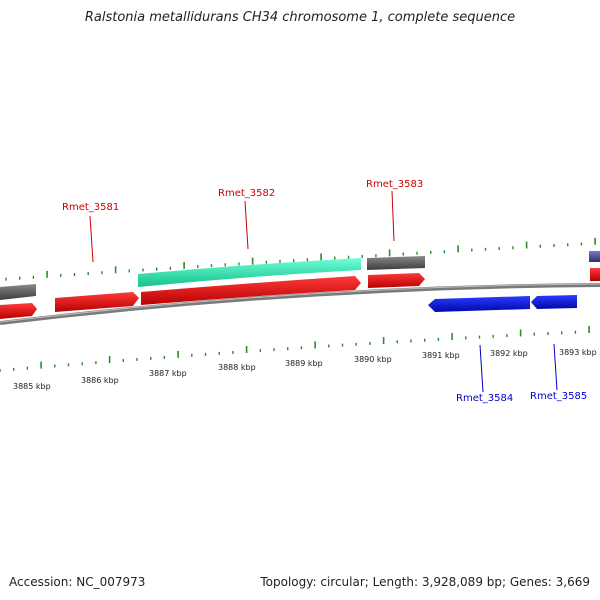 The height and width of the screenshot is (600, 600). I want to click on feature-edge-right, so click(594, 256).